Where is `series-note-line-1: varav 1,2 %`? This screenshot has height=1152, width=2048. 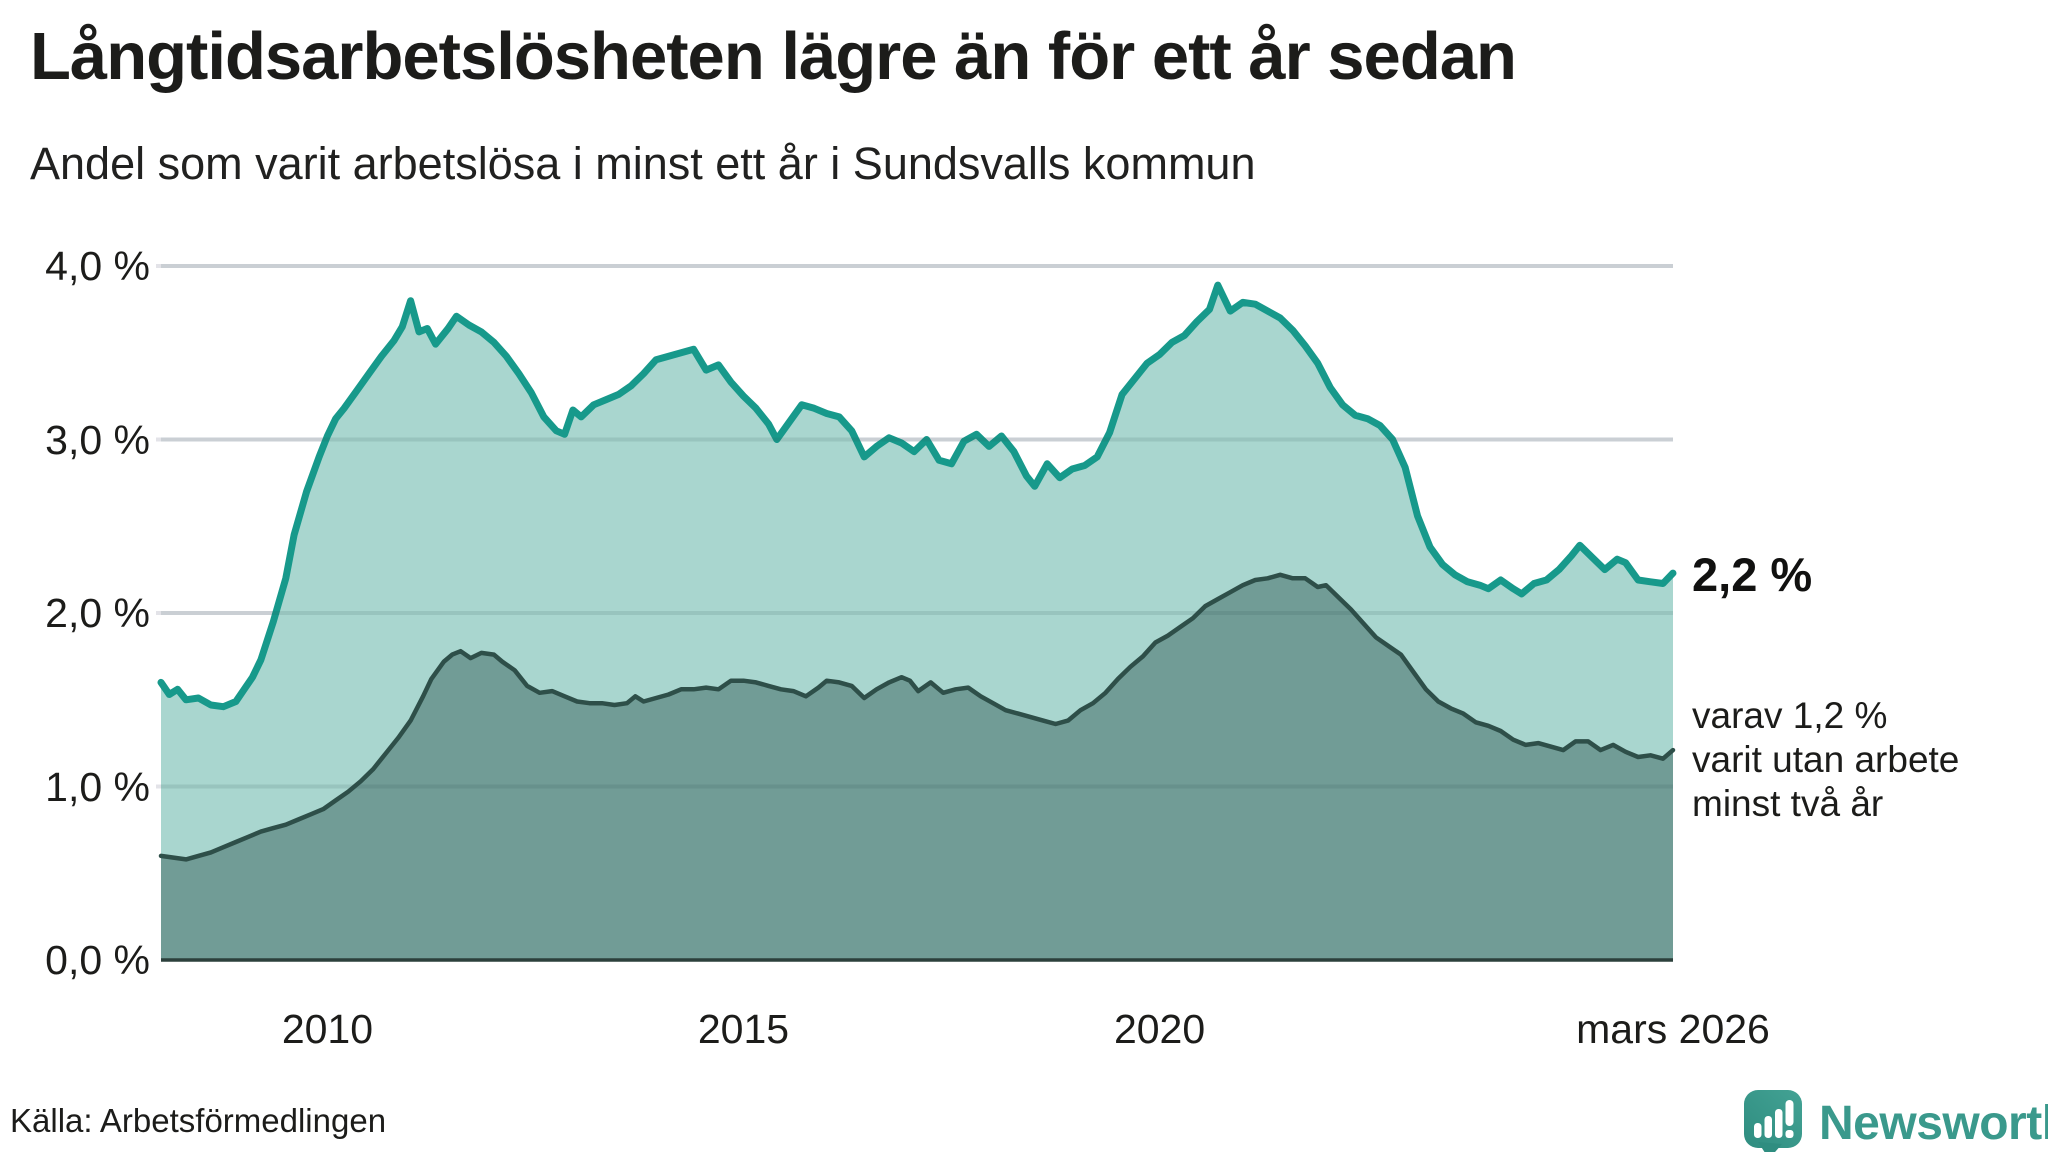
series-note-line-1: varav 1,2 % is located at coordinates (1790, 715).